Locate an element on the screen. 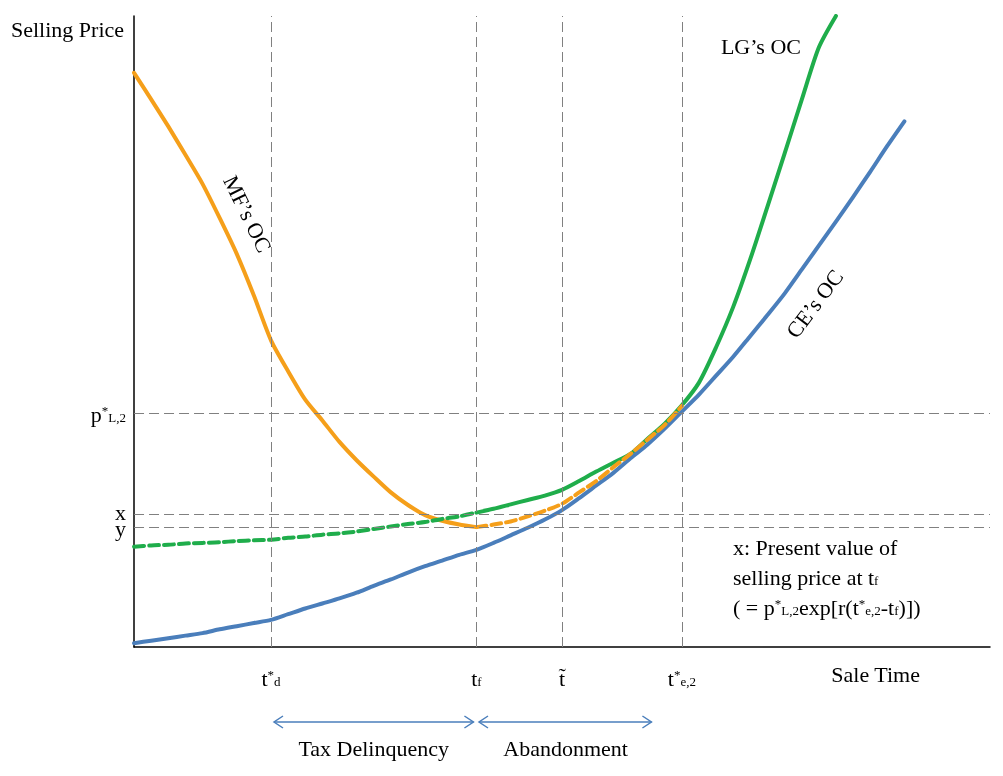 The height and width of the screenshot is (776, 1003). text: x: Present value of selling price at tf ( = p*L,2exp[r(t*e,2-tf)]) is located at coordinates (827, 577).